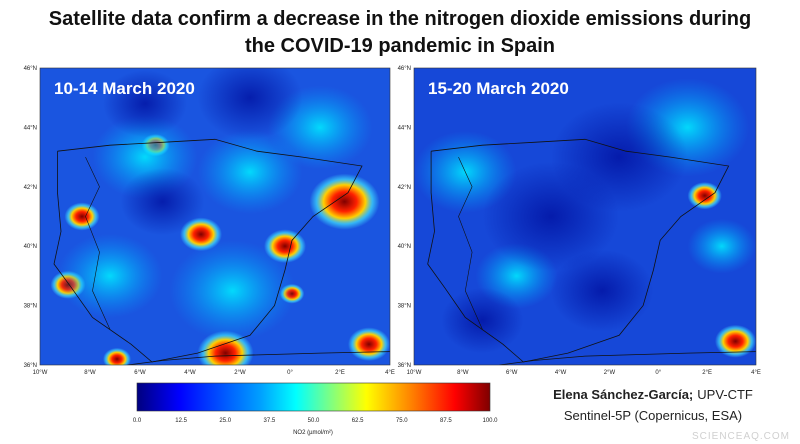 The image size is (800, 444). Describe the element at coordinates (653, 415) in the screenshot. I see `source: Sentinel-5P (Copernicus, ESA)` at that location.